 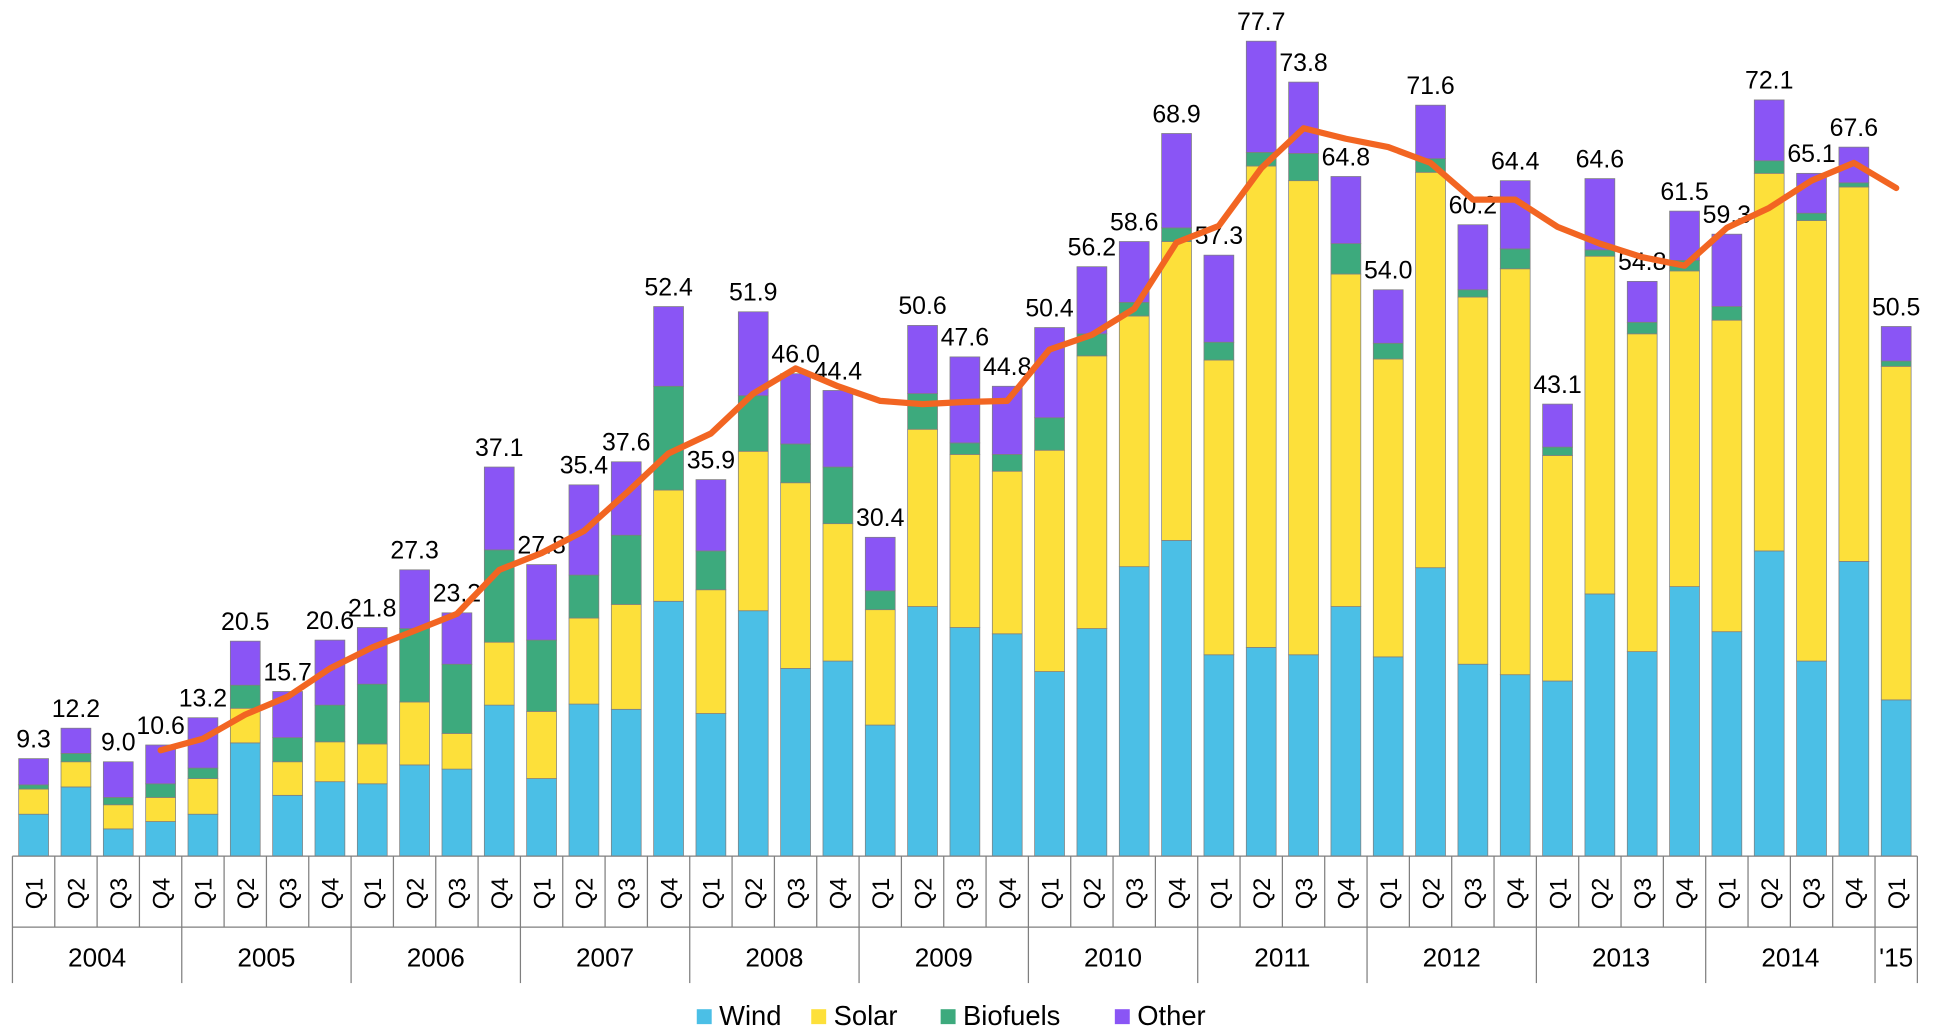 I want to click on total-label: 30.4, so click(x=880, y=518).